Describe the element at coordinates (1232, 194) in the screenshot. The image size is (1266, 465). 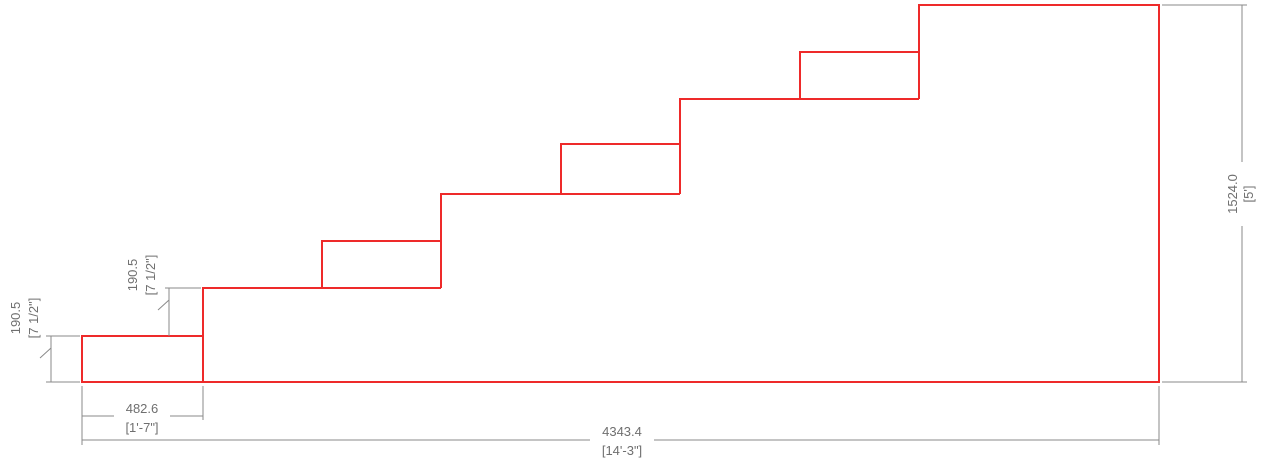
I see `overall-height-metric: 1524.0` at that location.